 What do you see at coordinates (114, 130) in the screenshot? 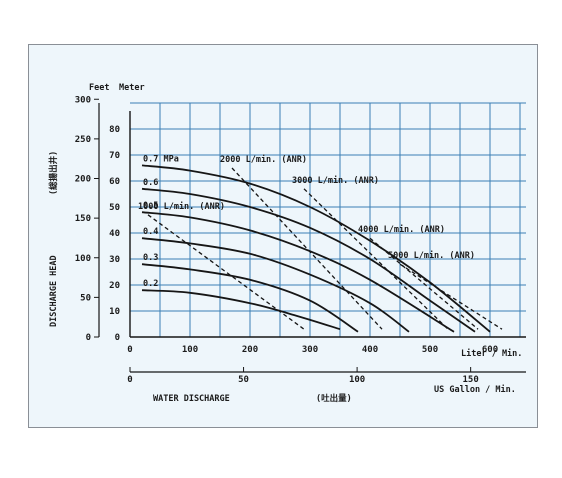
I see `y-meter-tick-label: 80` at bounding box center [114, 130].